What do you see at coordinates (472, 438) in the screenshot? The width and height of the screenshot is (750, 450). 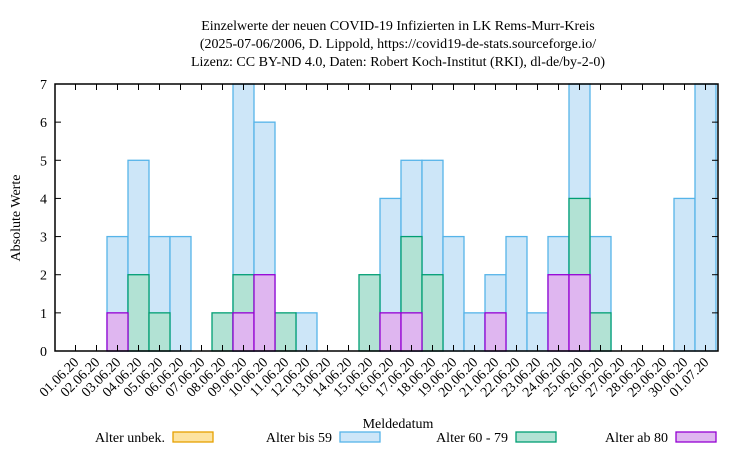 I see `legend-label: Alter 60 - 79` at bounding box center [472, 438].